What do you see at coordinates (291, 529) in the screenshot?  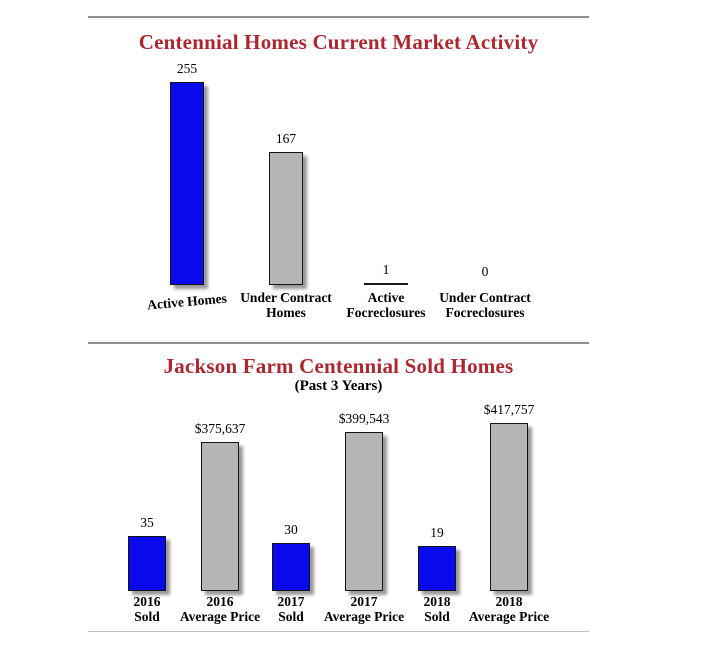 I see `bar-value-label: 30` at bounding box center [291, 529].